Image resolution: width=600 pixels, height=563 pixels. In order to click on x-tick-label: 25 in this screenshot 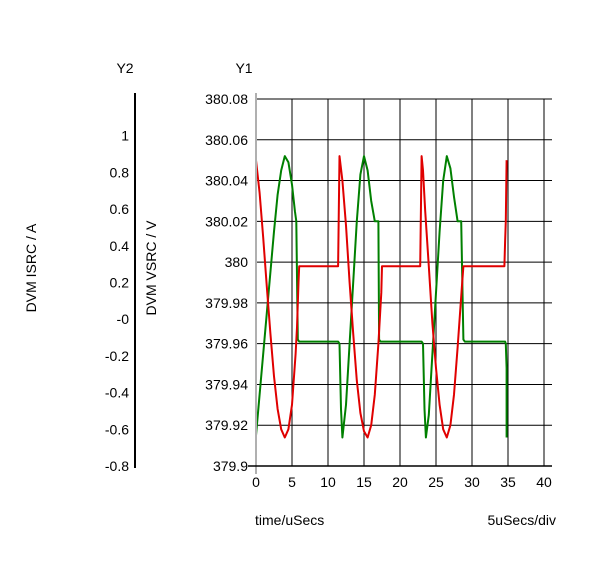, I will do `click(436, 482)`.